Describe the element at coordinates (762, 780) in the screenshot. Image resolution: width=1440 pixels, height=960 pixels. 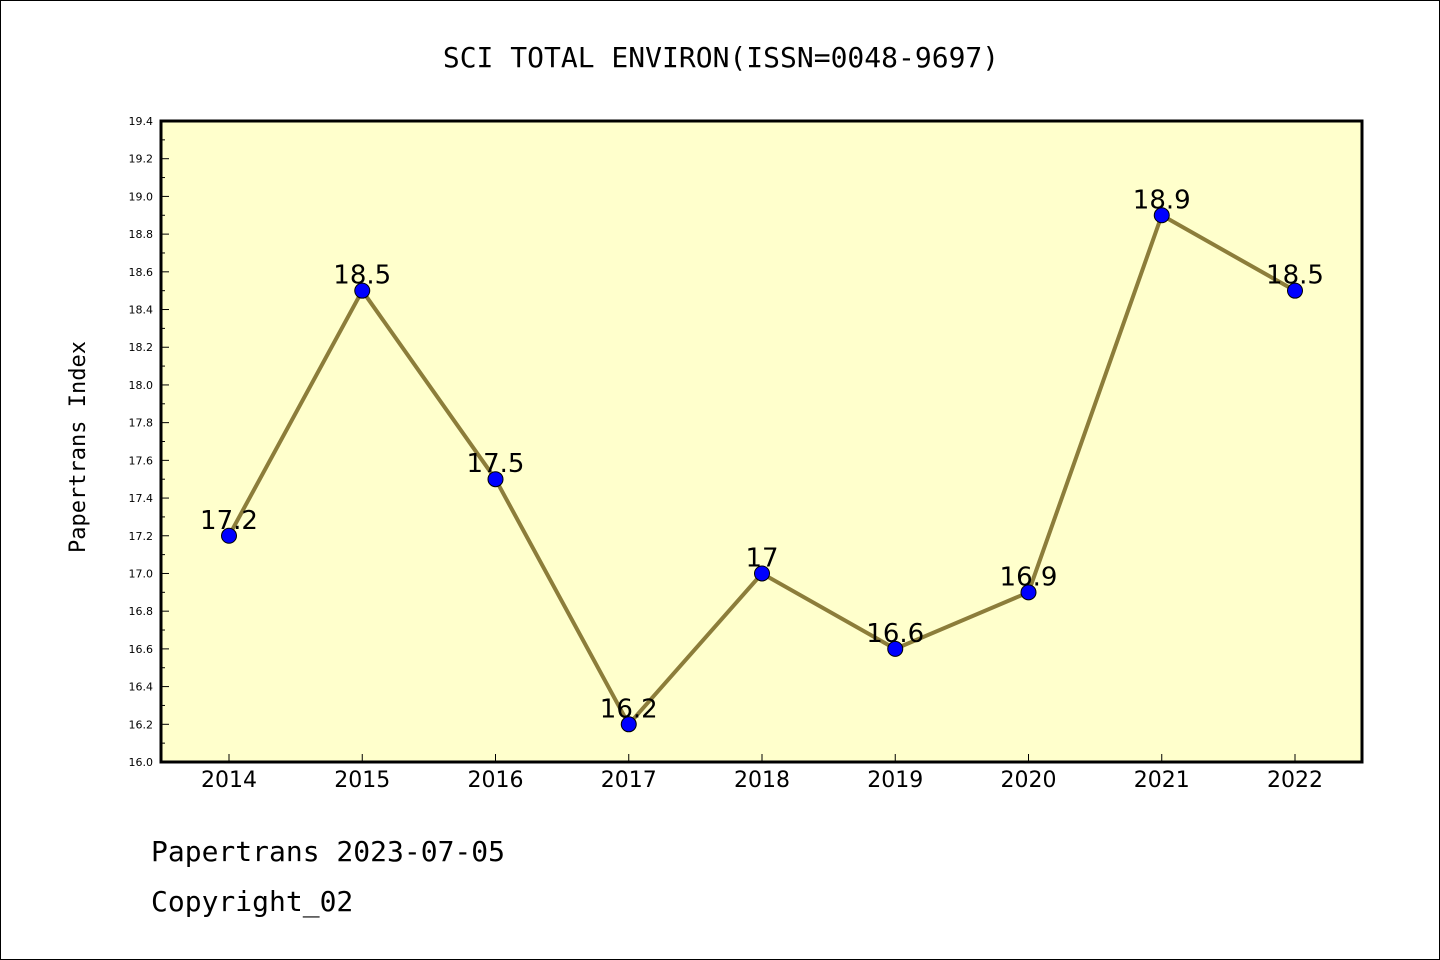
I see `x-tick-label: 2018` at that location.